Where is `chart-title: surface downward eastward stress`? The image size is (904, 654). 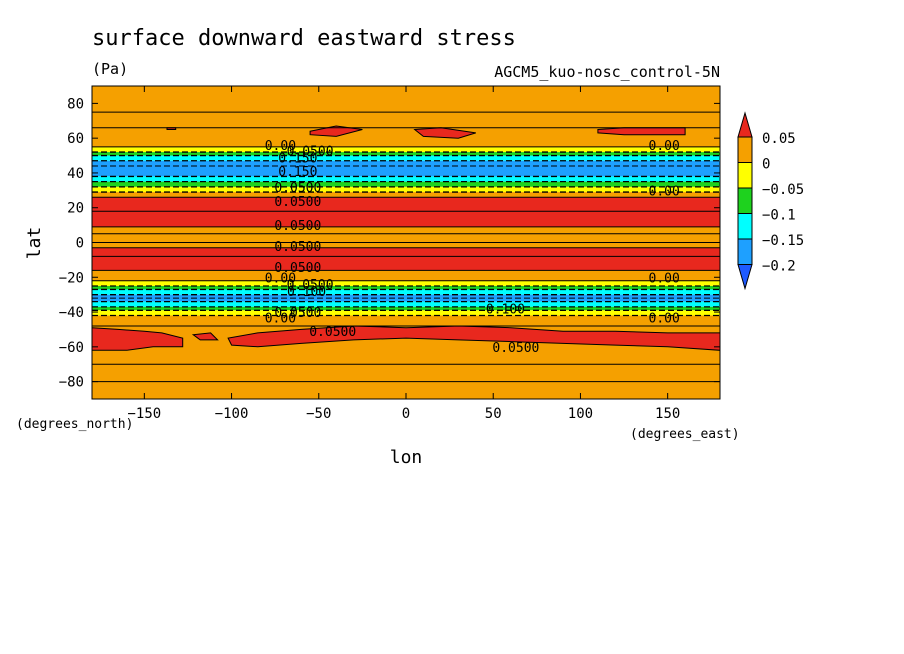 chart-title: surface downward eastward stress is located at coordinates (304, 38).